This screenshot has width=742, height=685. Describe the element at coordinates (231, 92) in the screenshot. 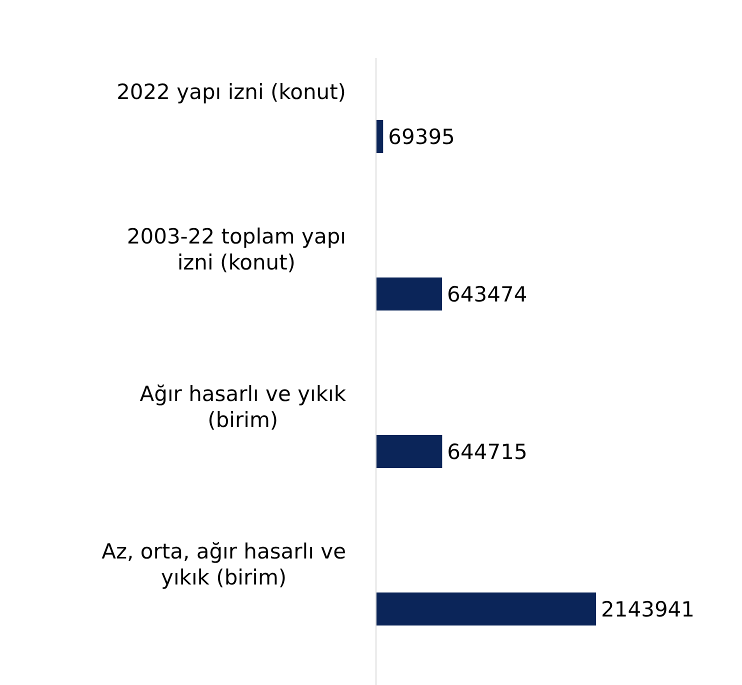

I see `y-tick-label: 2022 yapı izni (konut)` at that location.